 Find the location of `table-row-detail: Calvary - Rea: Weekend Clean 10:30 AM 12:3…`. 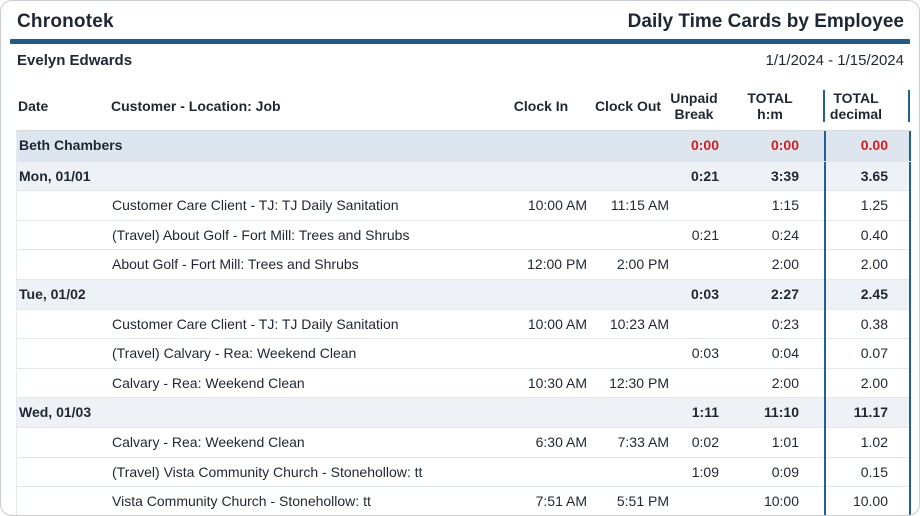

table-row-detail: Calvary - Rea: Weekend Clean 10:30 AM 12:3… is located at coordinates (464, 383).